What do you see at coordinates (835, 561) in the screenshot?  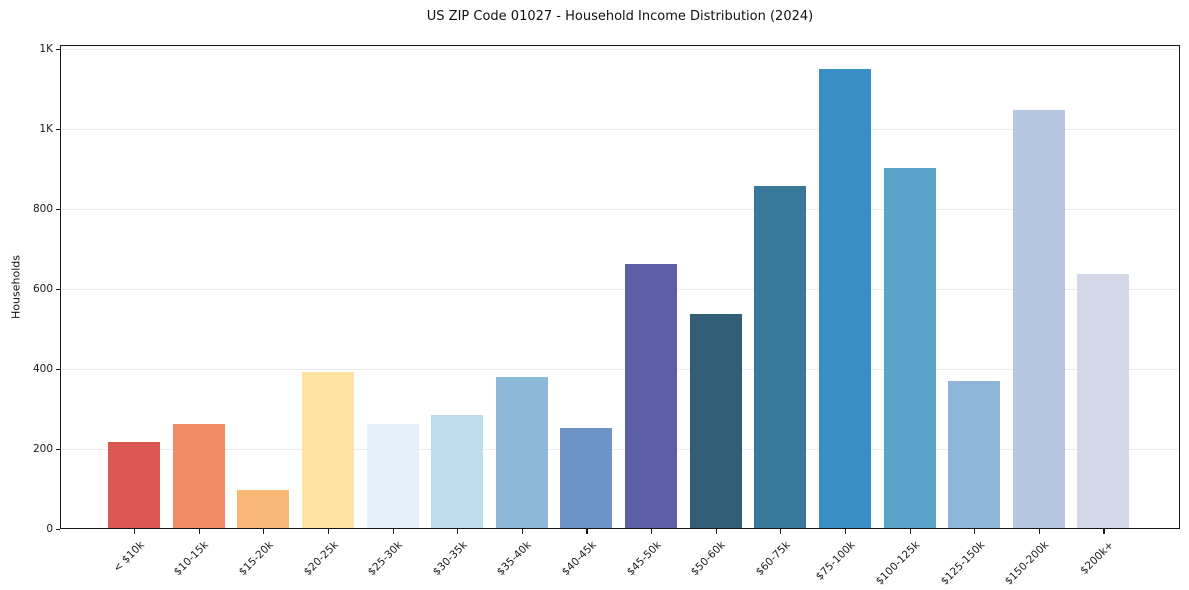 I see `x-tick-label-text: $75-100k` at bounding box center [835, 561].